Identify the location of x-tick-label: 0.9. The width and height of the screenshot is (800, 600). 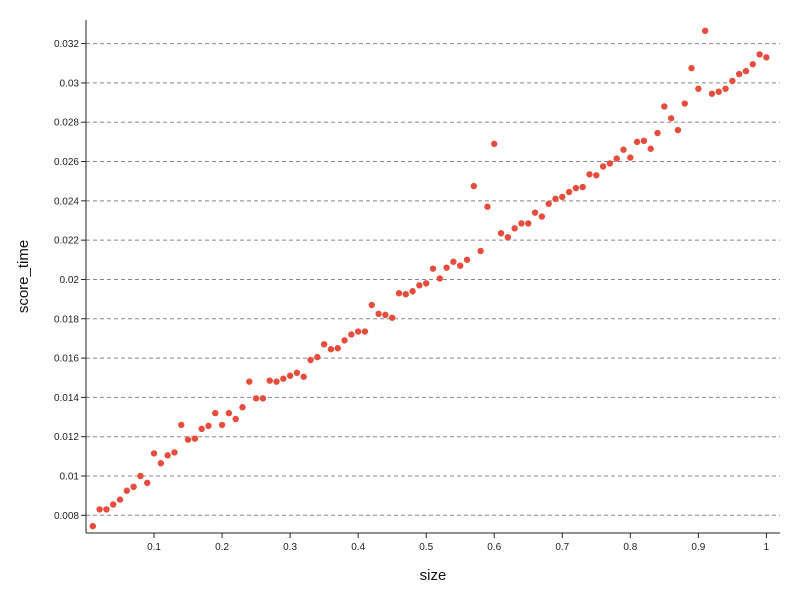
(698, 547).